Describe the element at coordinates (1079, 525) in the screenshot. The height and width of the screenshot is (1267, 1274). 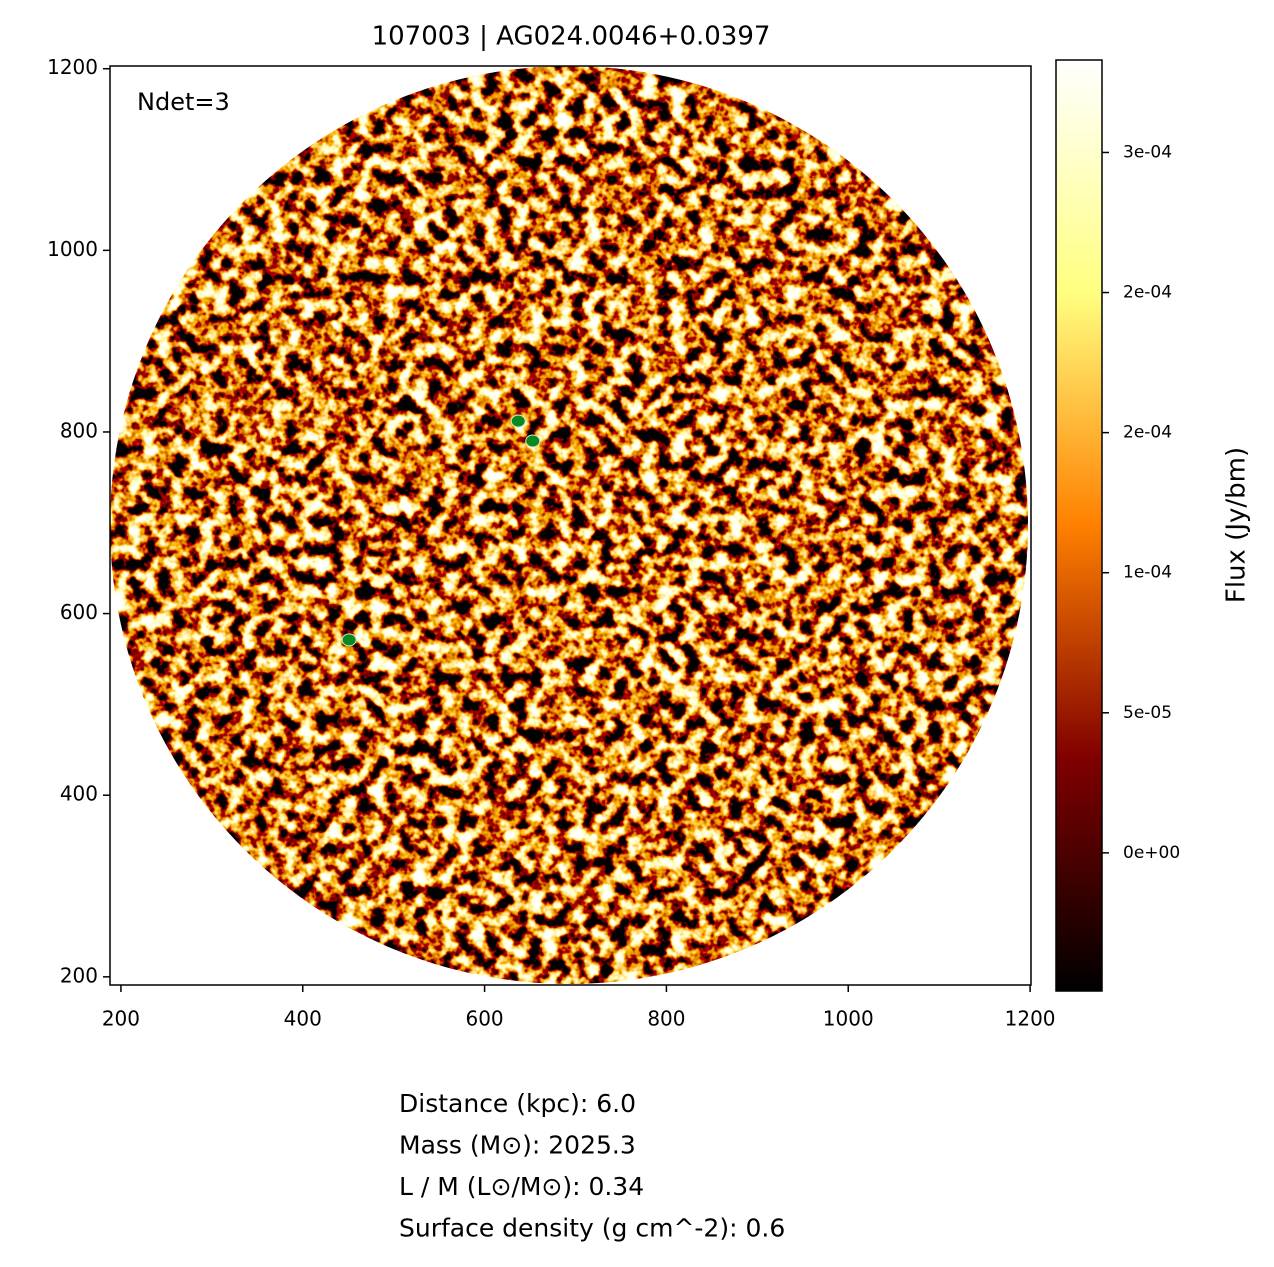
I see `colorbar` at that location.